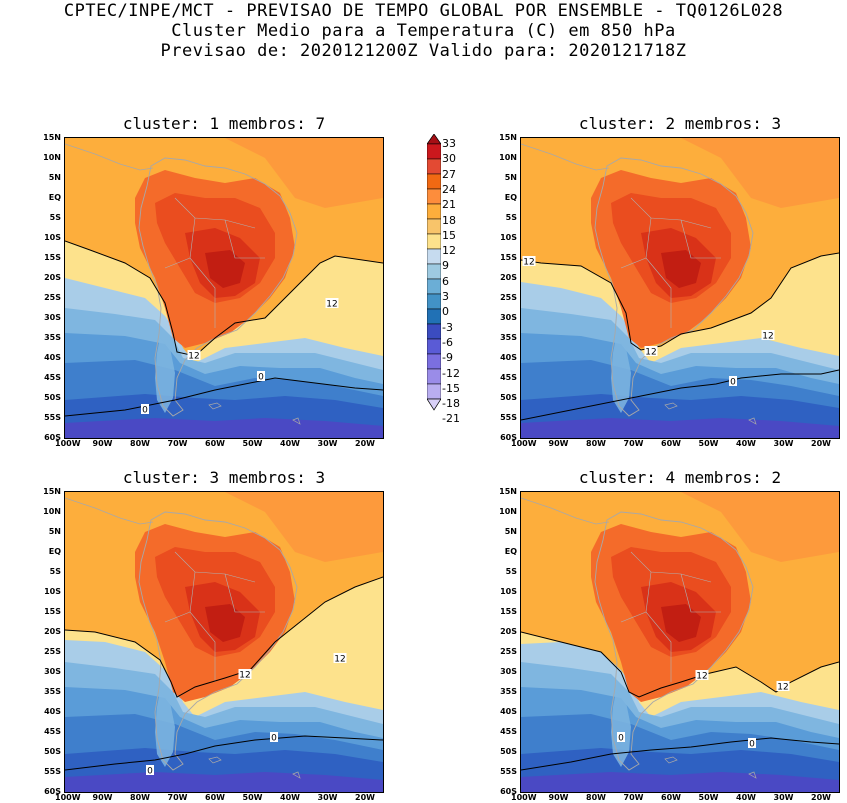 The width and height of the screenshot is (847, 803). Describe the element at coordinates (445, 266) in the screenshot. I see `colorbar-tick-label: 9` at that location.